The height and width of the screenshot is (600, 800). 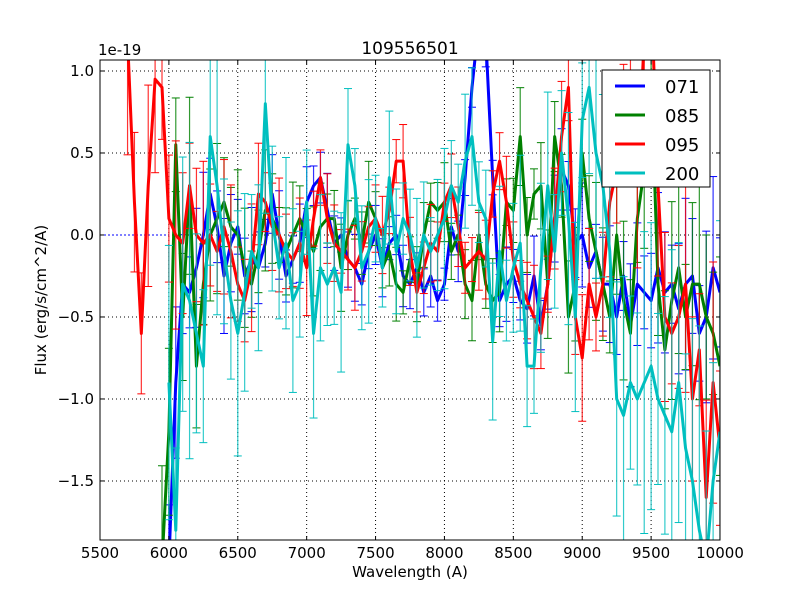 What do you see at coordinates (76, 317) in the screenshot?
I see `y-tick-label: −0.5` at bounding box center [76, 317].